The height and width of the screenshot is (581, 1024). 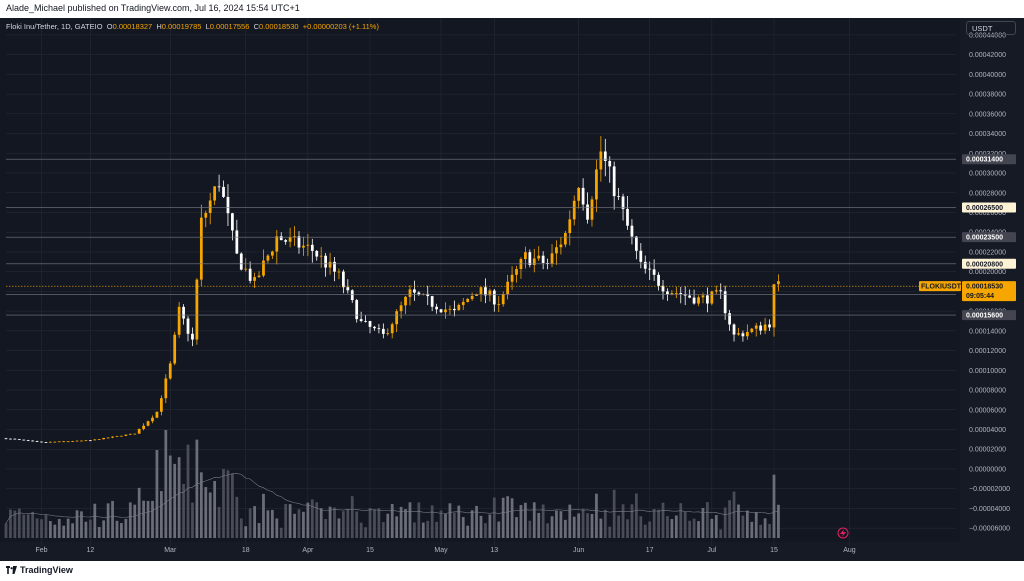 I want to click on y-tick-label: 0.00036000, so click(x=987, y=114).